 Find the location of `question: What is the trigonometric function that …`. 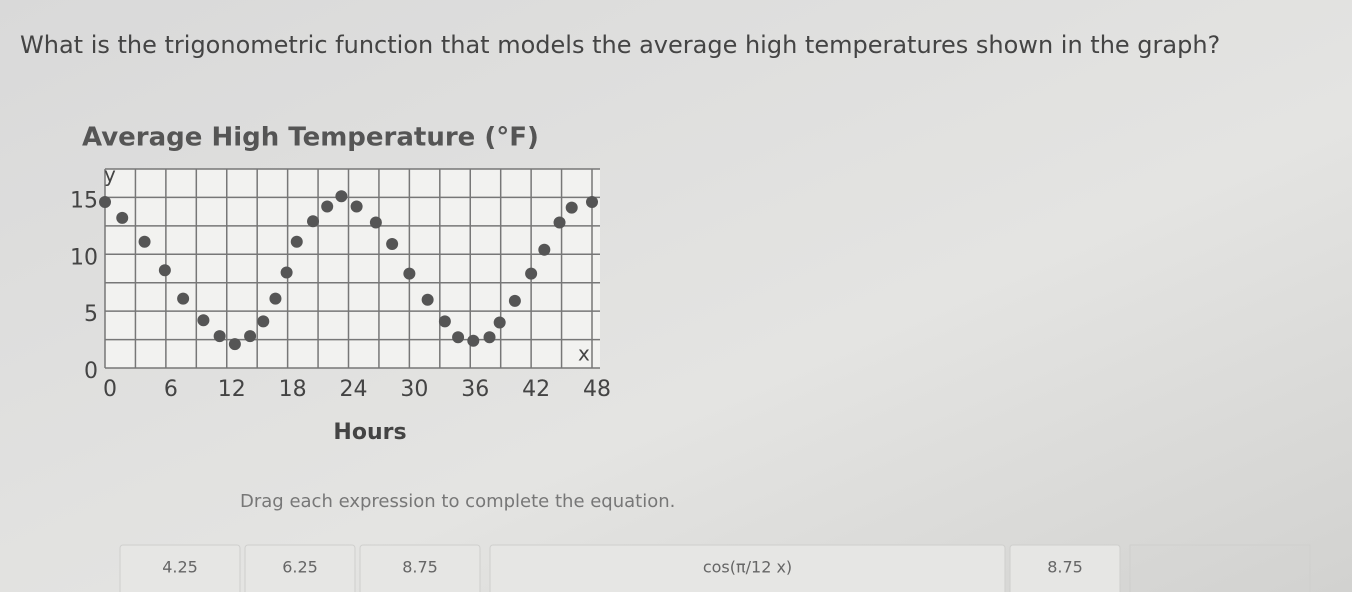

question: What is the trigonometric function that … is located at coordinates (620, 45).